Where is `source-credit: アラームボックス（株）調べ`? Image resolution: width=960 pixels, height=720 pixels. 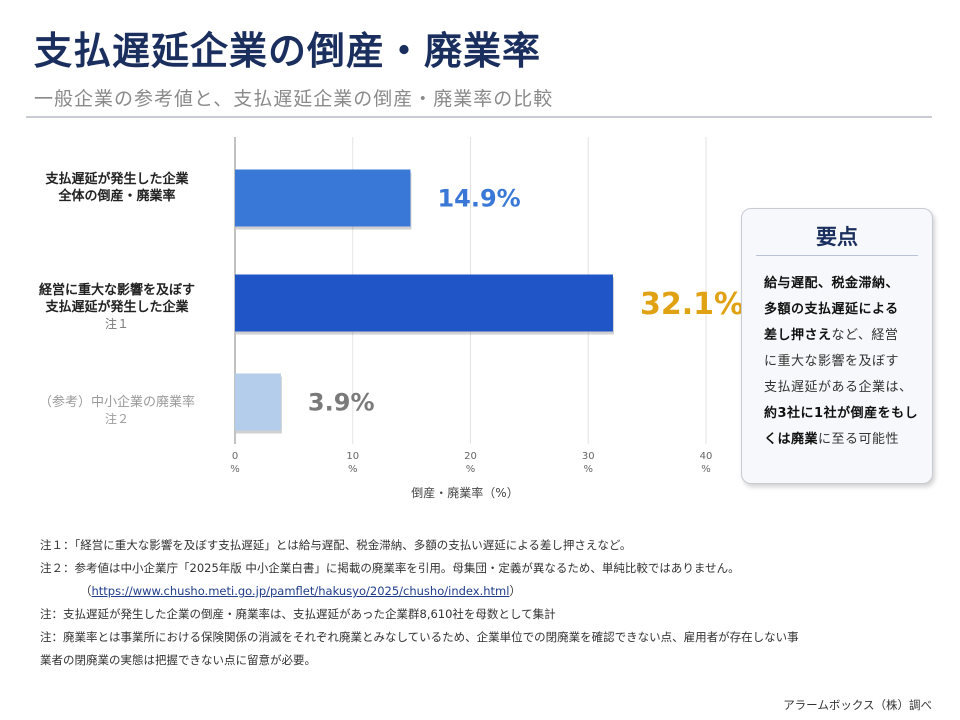
source-credit: アラームボックス（株）調べ is located at coordinates (857, 705).